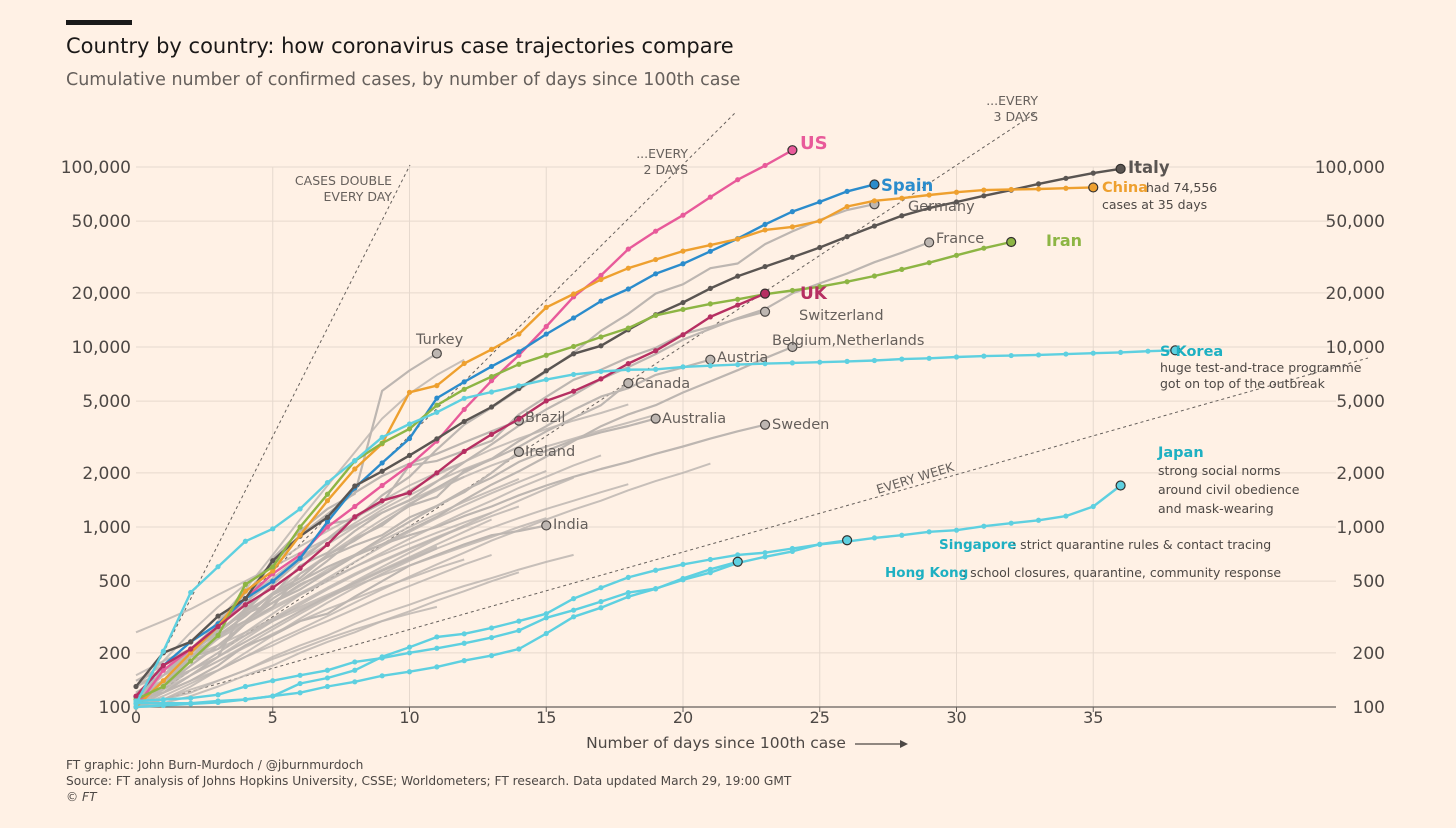  I want to click on series-label-italy: Italy, so click(1149, 167).